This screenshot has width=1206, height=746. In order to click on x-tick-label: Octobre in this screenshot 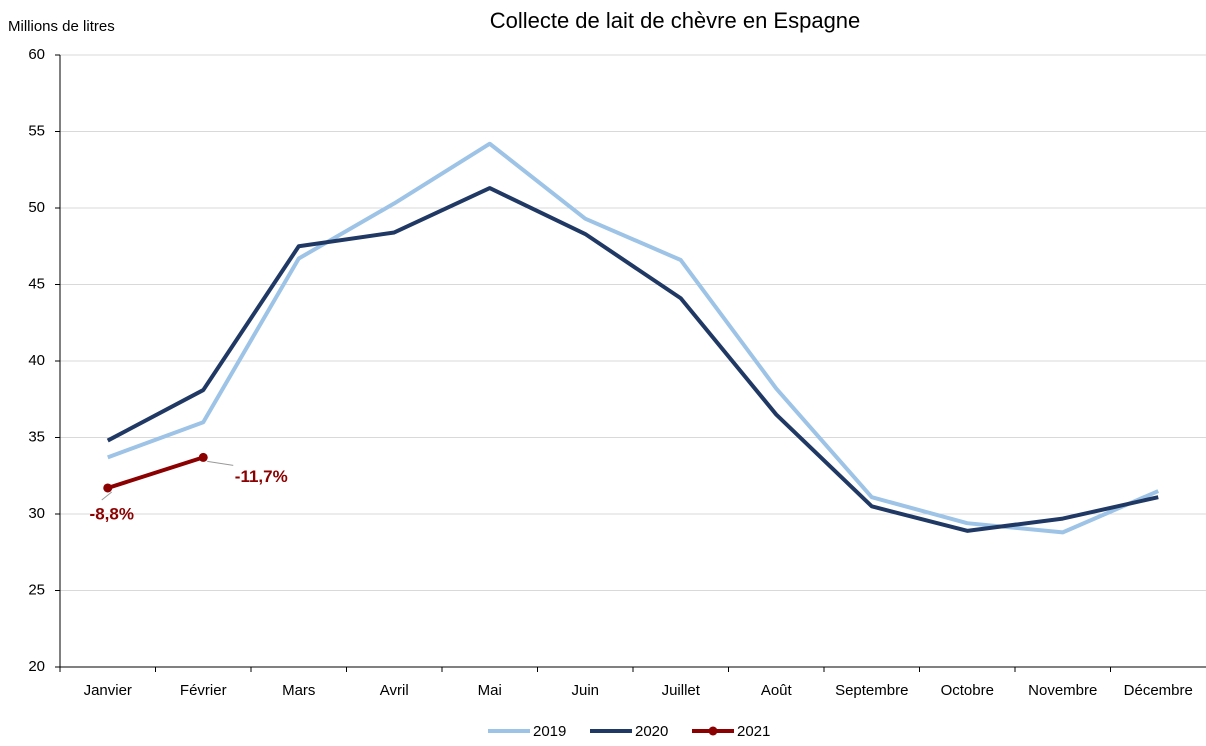, I will do `click(967, 690)`.